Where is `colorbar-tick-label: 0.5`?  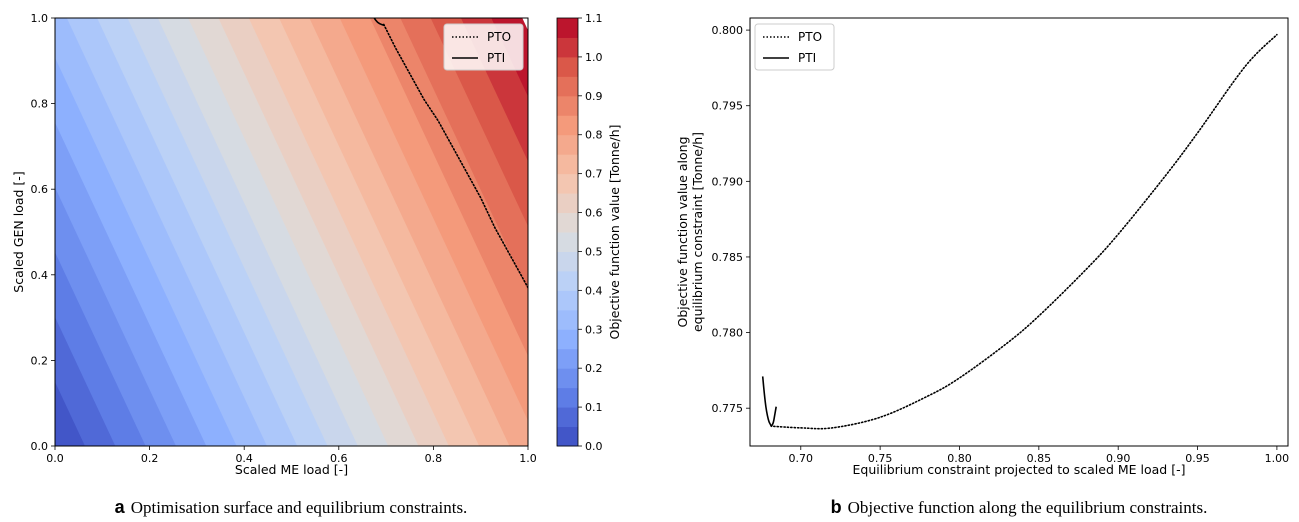
colorbar-tick-label: 0.5 is located at coordinates (594, 251).